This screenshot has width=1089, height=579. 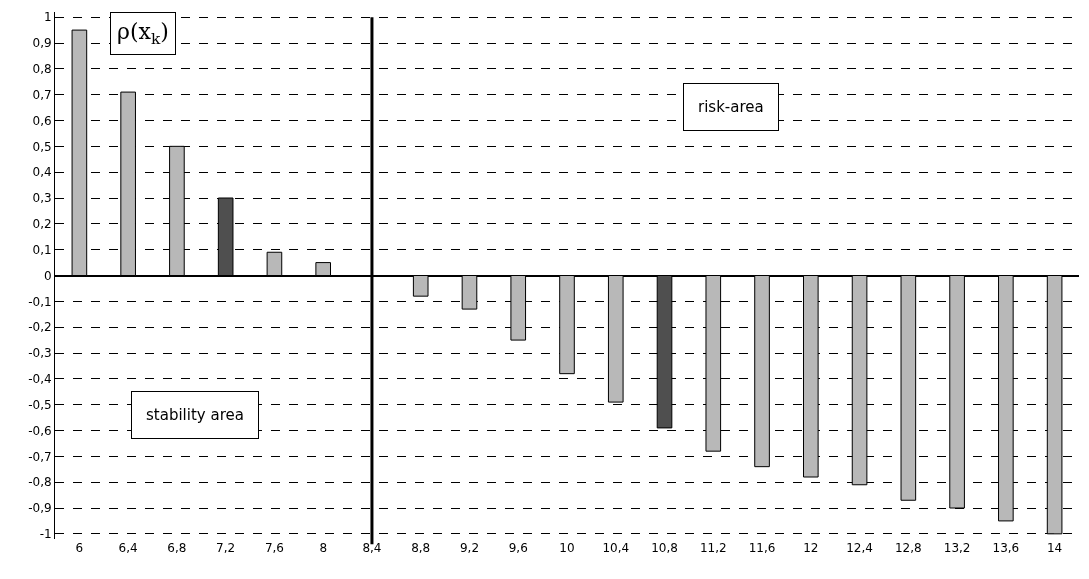 I want to click on x-tick-label: 9,6, so click(x=518, y=548).